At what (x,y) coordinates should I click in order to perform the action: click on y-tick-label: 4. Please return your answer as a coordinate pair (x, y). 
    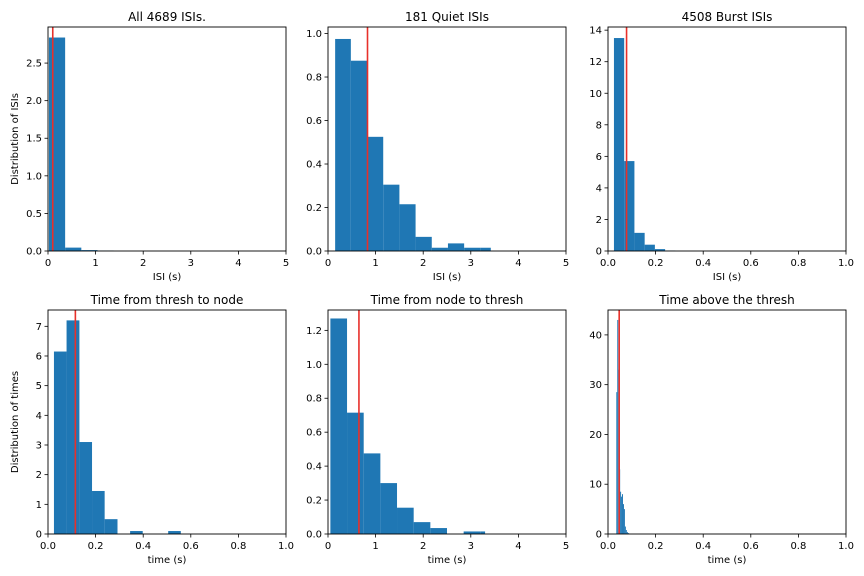
    Looking at the image, I should click on (599, 188).